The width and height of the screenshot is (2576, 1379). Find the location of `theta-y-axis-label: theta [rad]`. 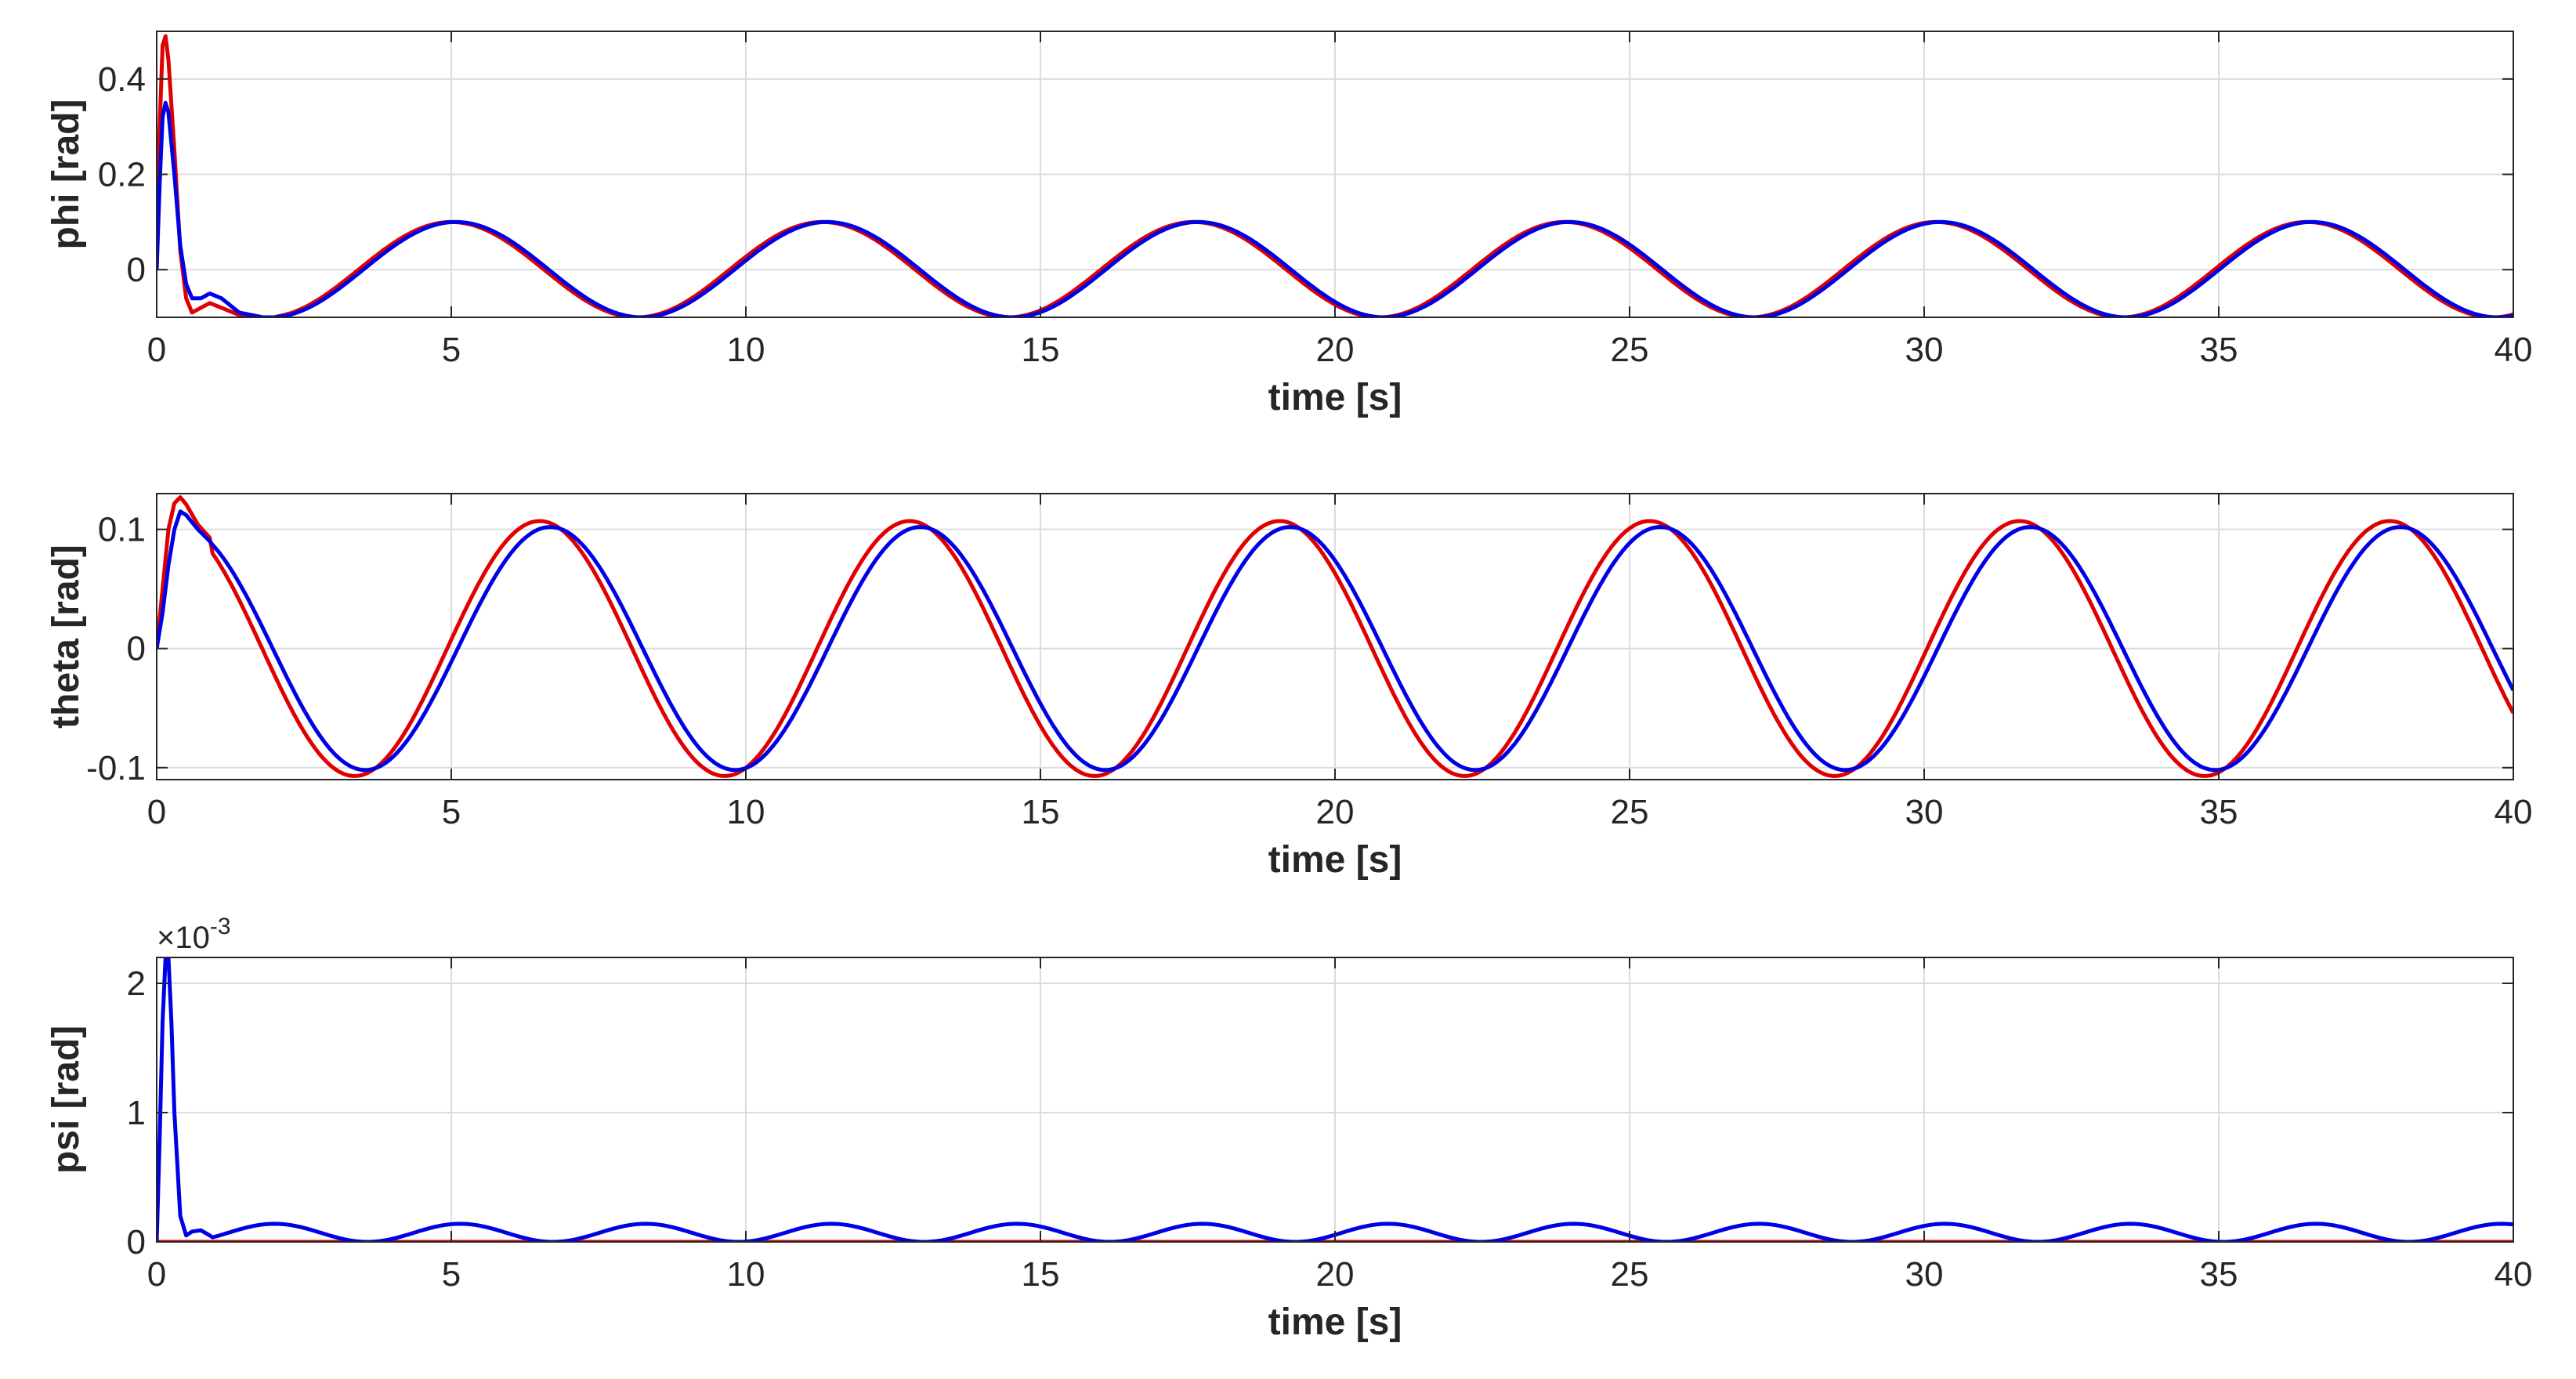

theta-y-axis-label: theta [rad] is located at coordinates (66, 637).